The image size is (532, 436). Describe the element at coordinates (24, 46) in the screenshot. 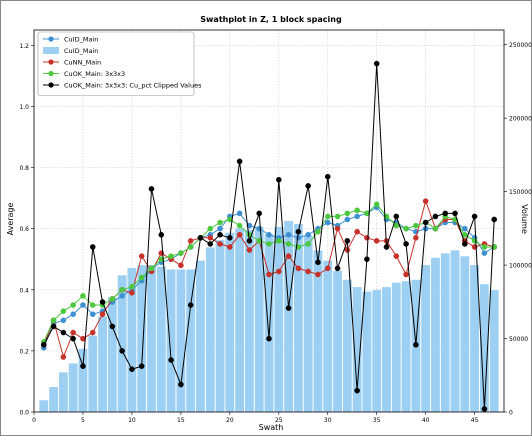

I see `y-tick-label: 1.2` at that location.